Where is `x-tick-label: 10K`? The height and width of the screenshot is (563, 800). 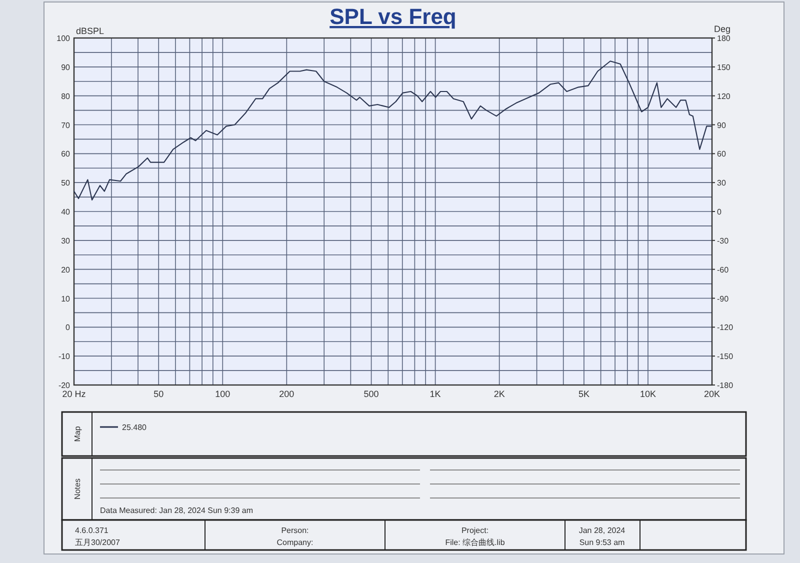
x-tick-label: 10K is located at coordinates (648, 394).